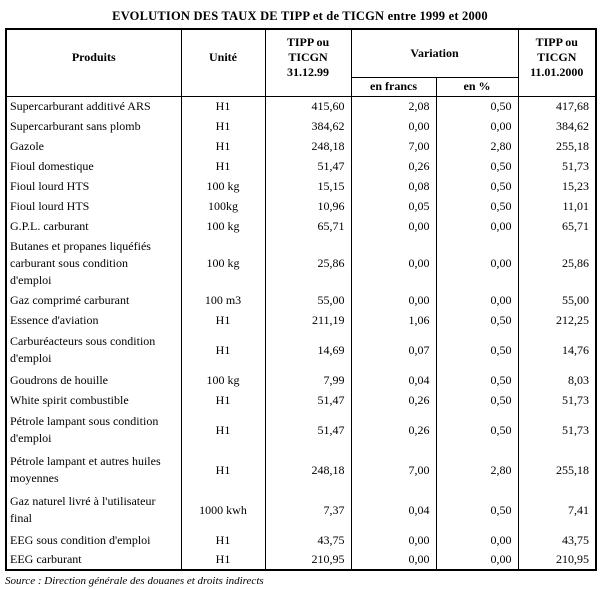 The height and width of the screenshot is (589, 602). What do you see at coordinates (308, 186) in the screenshot?
I see `rate-1999-cell: 15,15` at bounding box center [308, 186].